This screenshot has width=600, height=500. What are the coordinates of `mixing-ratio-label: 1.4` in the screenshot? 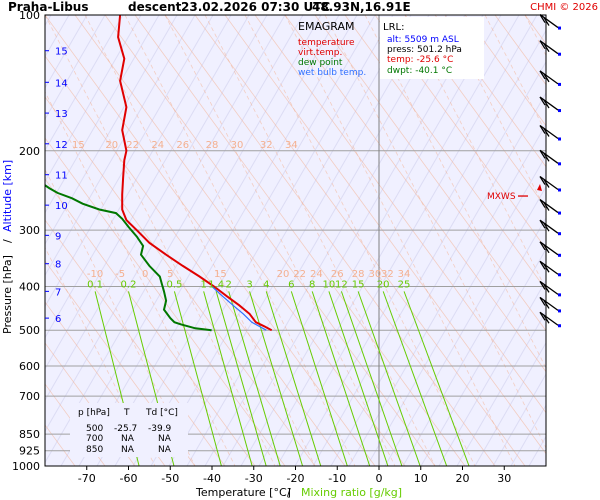 It's located at (216, 284).